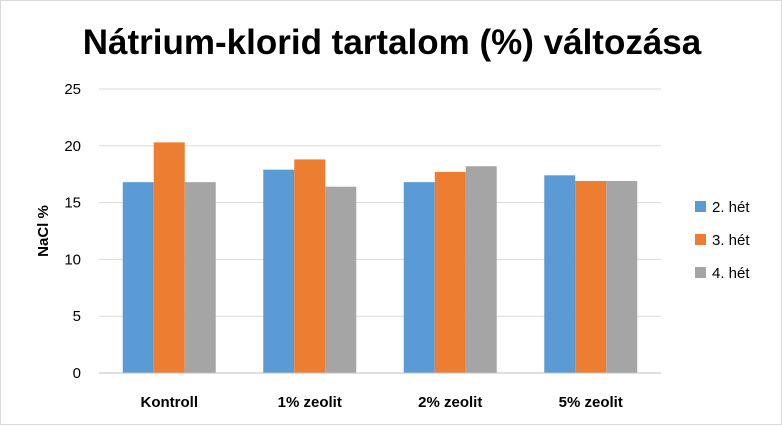 The image size is (782, 426). What do you see at coordinates (392, 42) in the screenshot?
I see `chart-title: Nátrium-klorid tartalom (%) változása` at bounding box center [392, 42].